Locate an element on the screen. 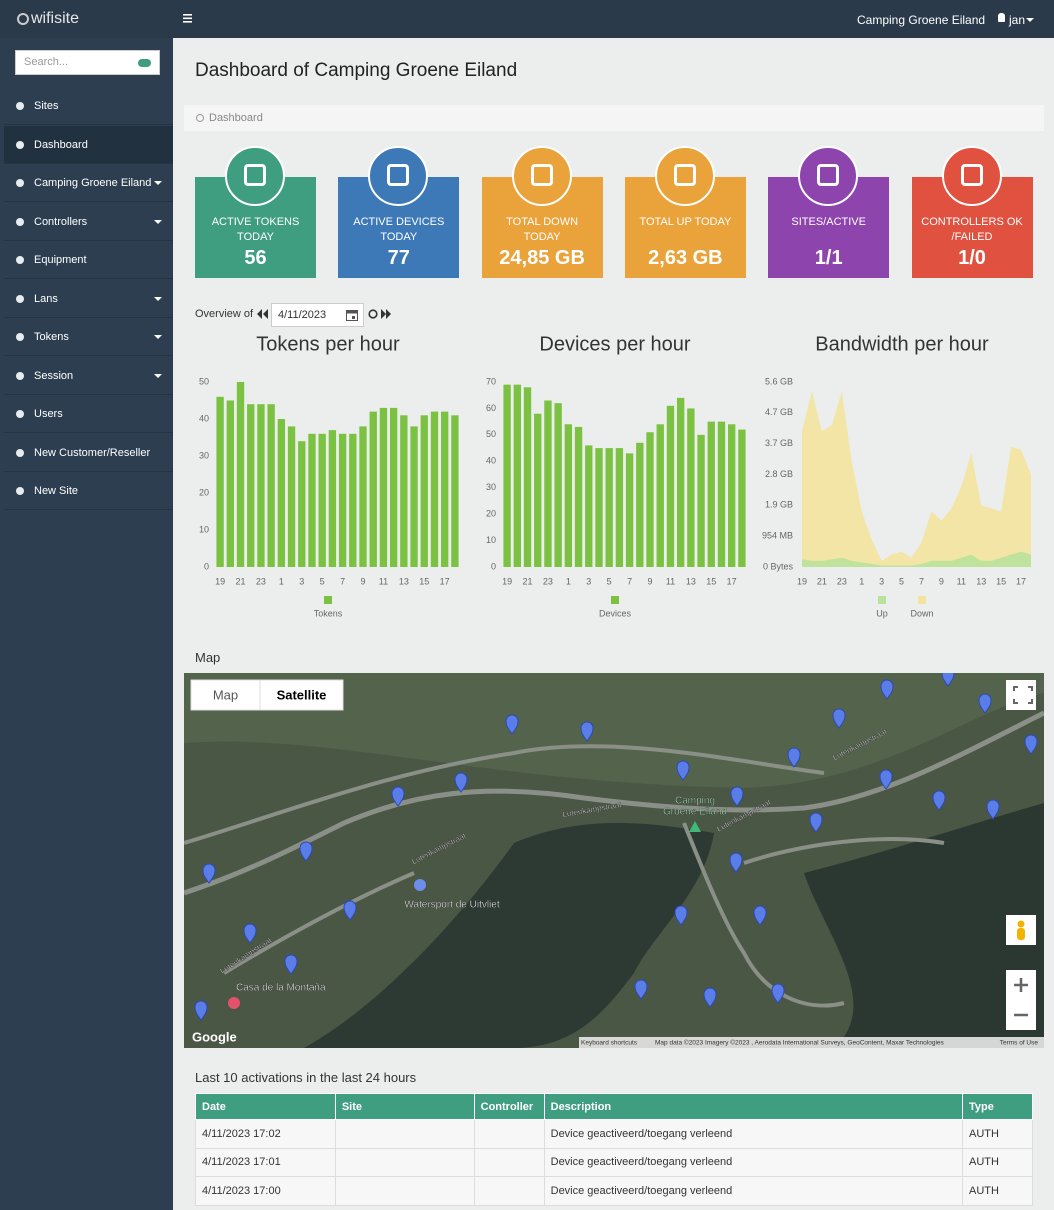 This screenshot has height=1210, width=1054. fullscreen-button is located at coordinates (1021, 695).